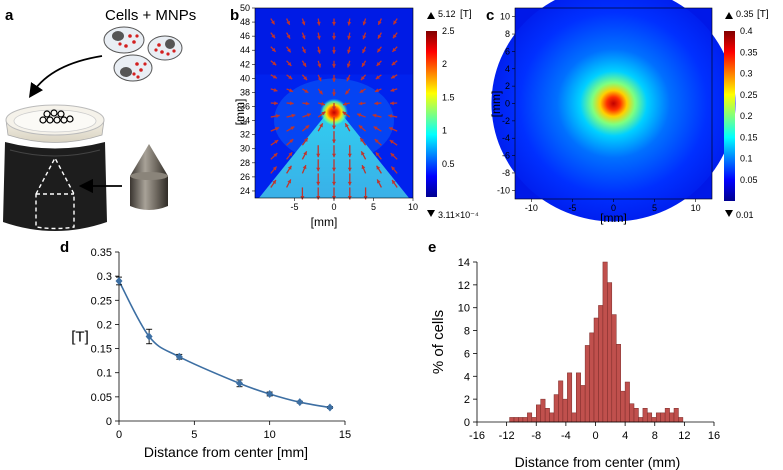 The image size is (783, 470). Describe the element at coordinates (714, 436) in the screenshot. I see `panel-e-xtick-label: 16` at that location.